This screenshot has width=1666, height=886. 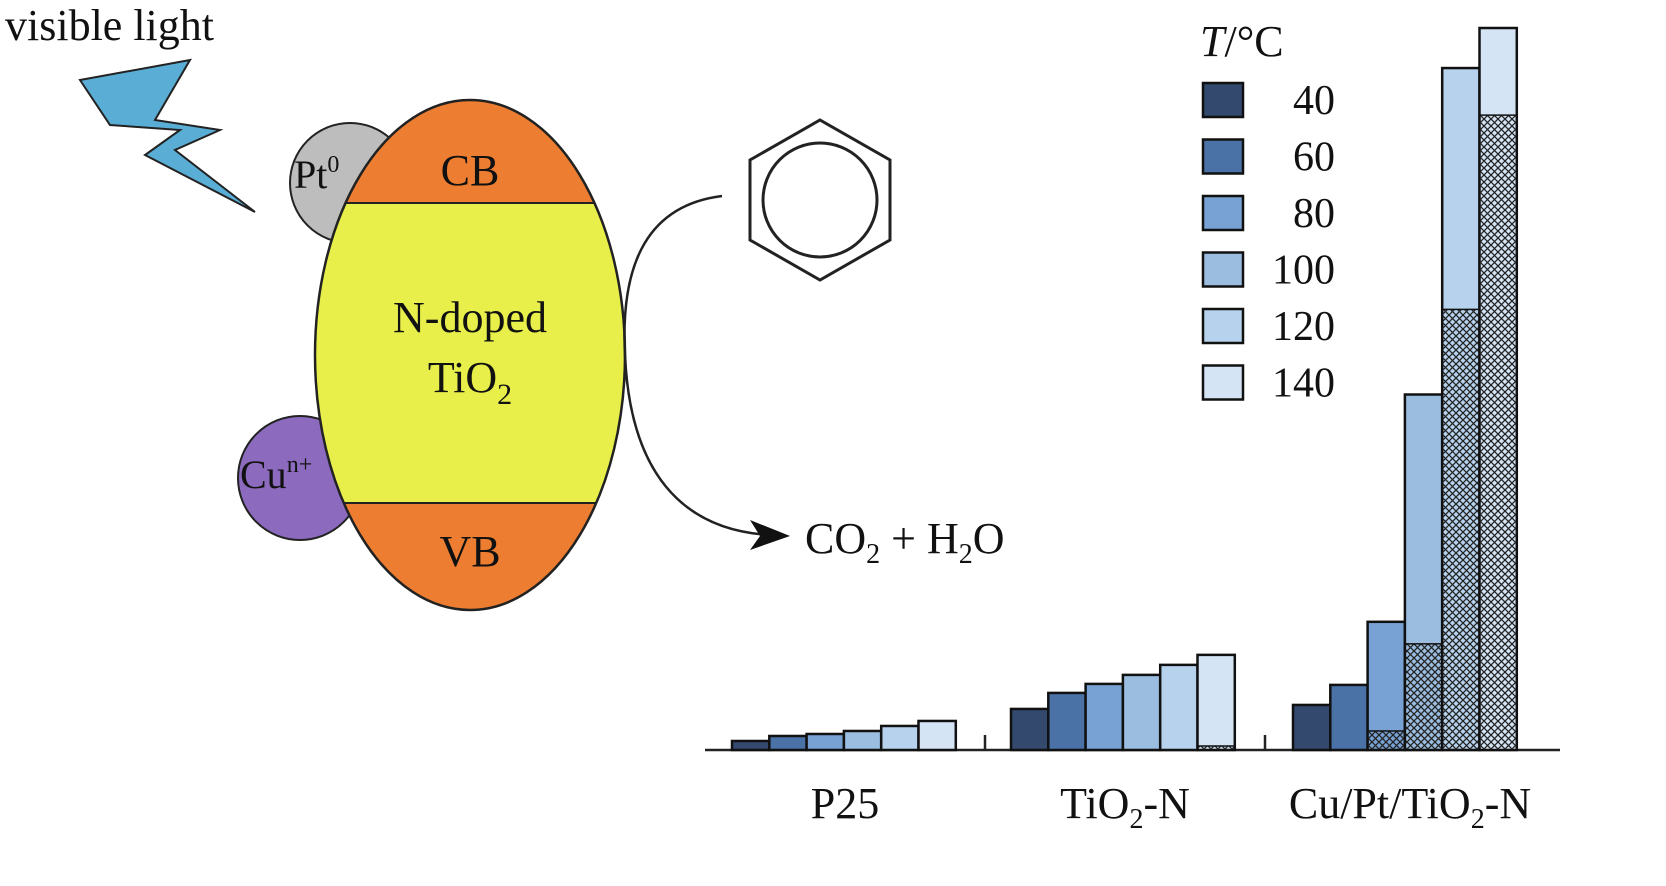 What do you see at coordinates (1303, 327) in the screenshot?
I see `legend-label: 120` at bounding box center [1303, 327].